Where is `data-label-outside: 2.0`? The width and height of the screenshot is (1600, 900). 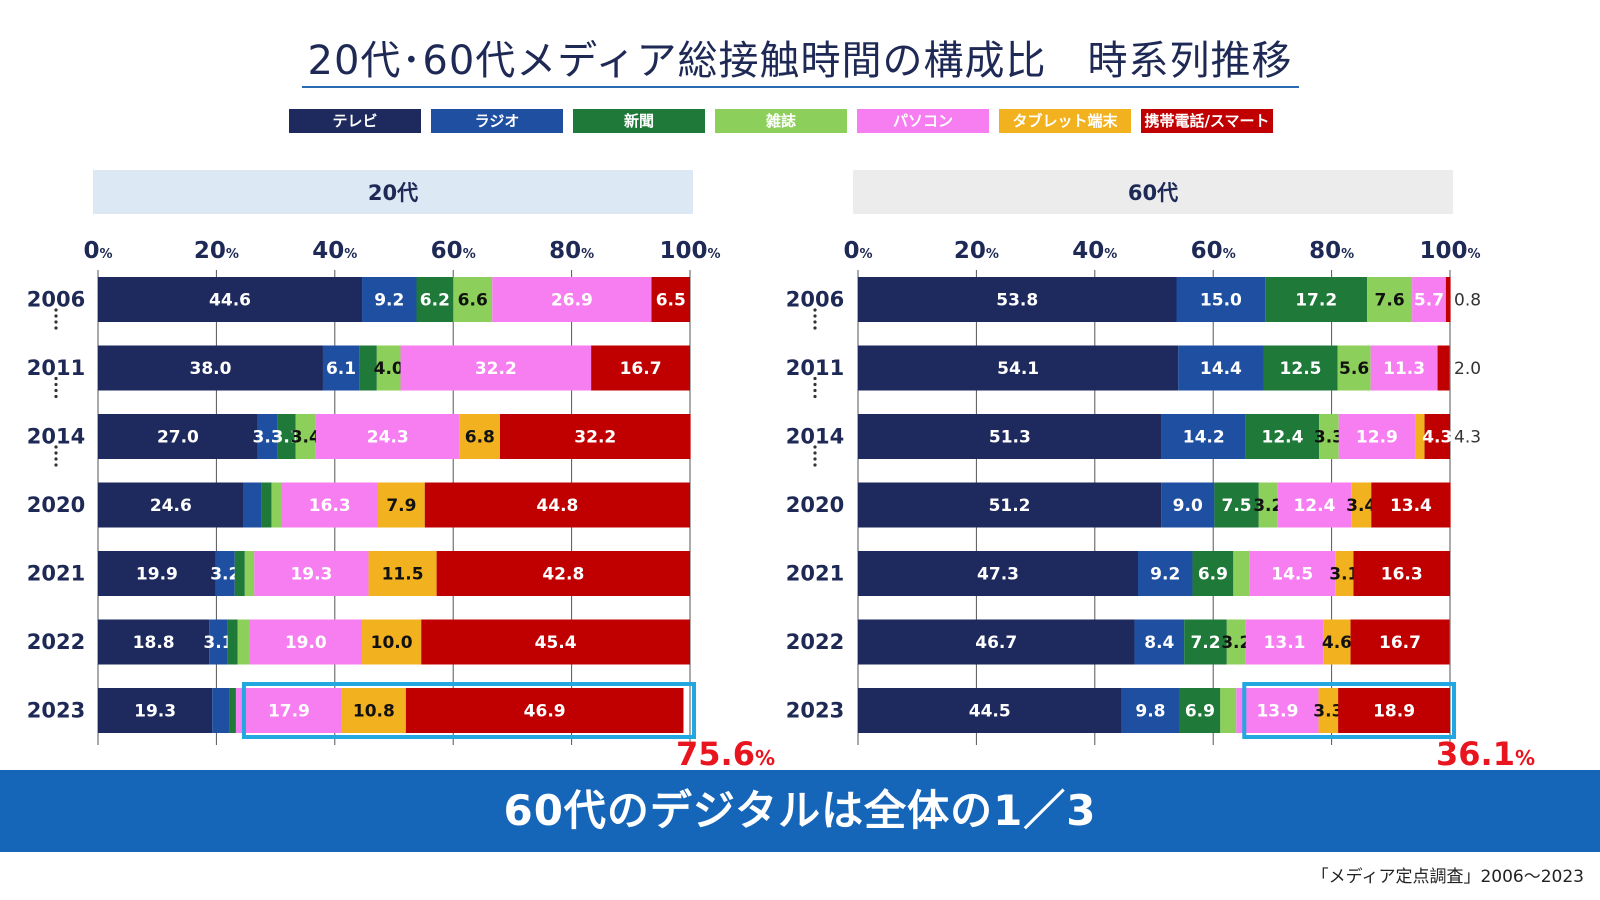
data-label-outside: 2.0 is located at coordinates (1467, 369).